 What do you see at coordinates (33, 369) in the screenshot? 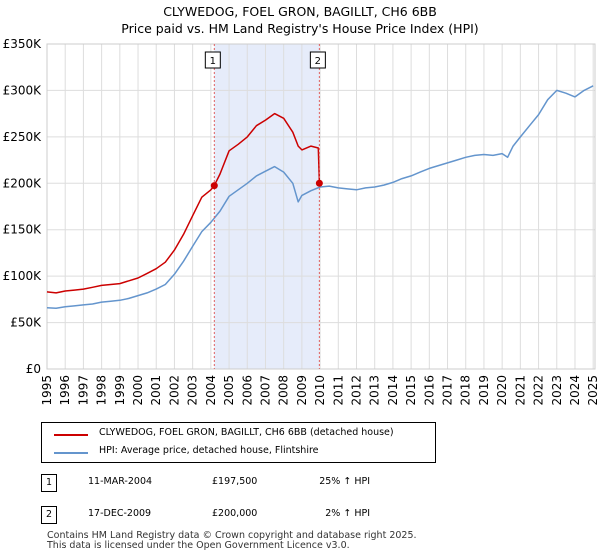
I see `y-tick-label: £0` at bounding box center [33, 369].